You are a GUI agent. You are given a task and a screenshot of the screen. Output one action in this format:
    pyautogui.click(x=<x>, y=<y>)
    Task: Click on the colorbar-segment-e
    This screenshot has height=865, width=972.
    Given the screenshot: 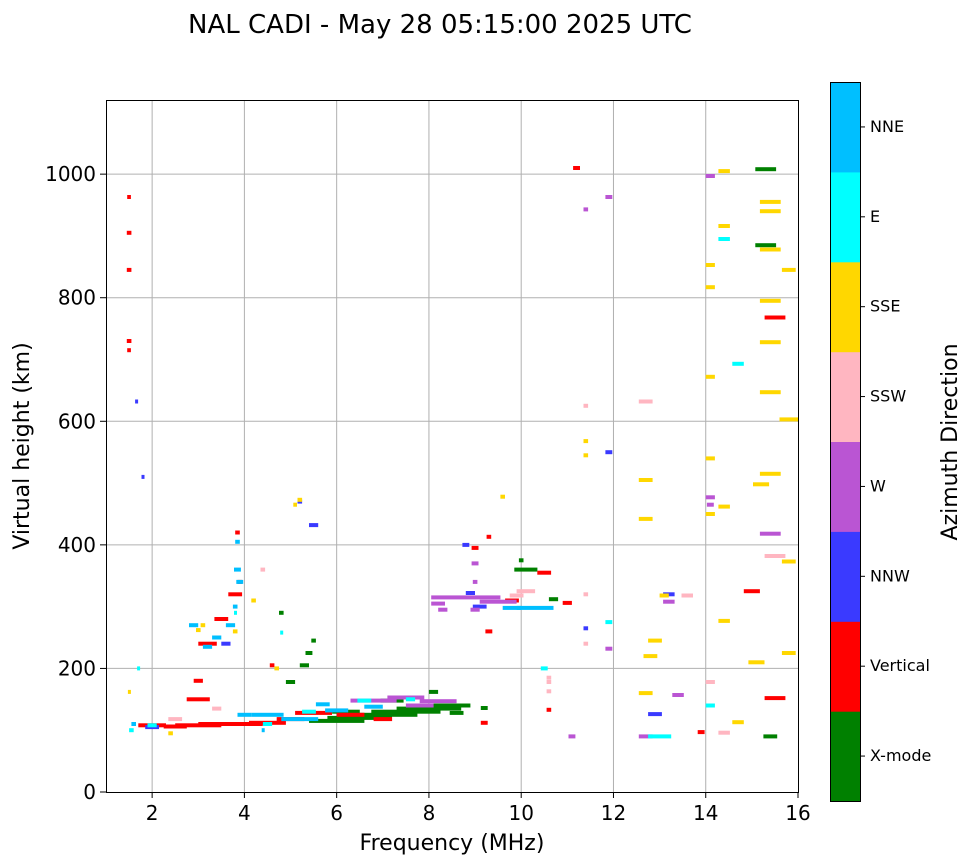 What is the action you would take?
    pyautogui.click(x=845, y=217)
    